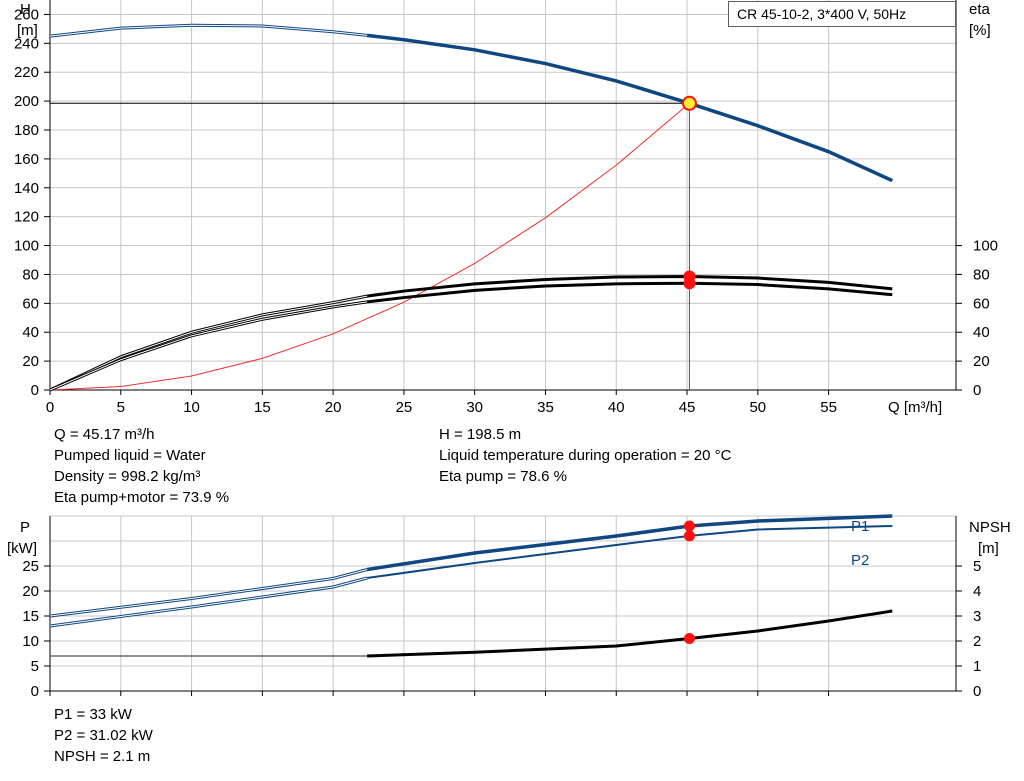  I want to click on eta-pump-motor-line, so click(629, 292).